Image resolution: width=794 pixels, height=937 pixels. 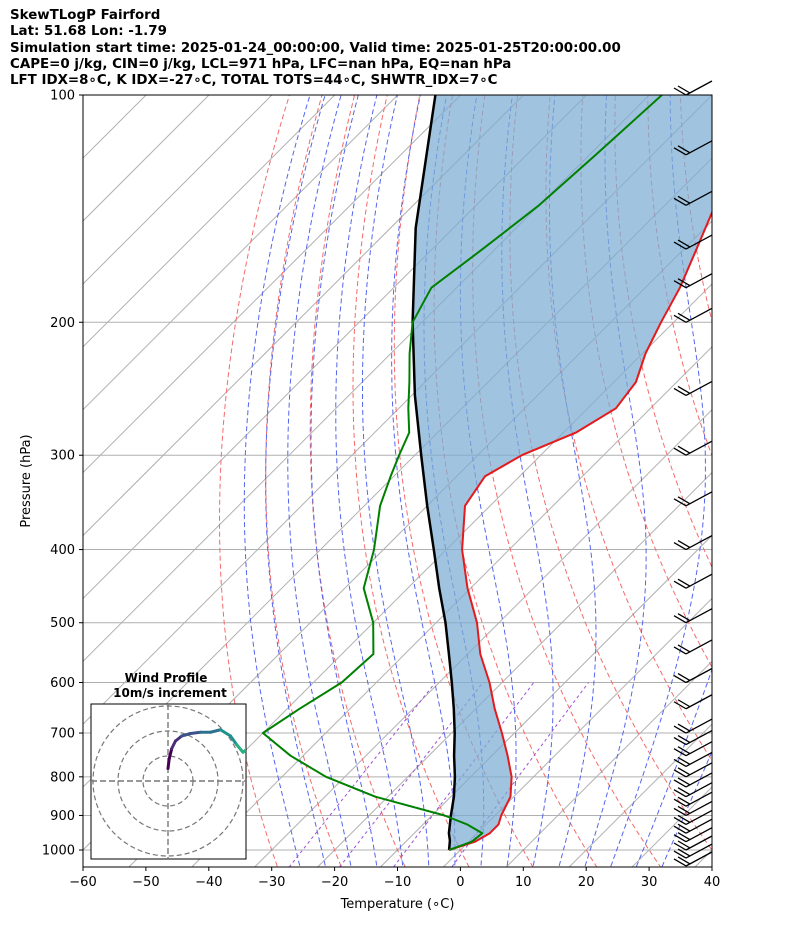 What do you see at coordinates (62, 734) in the screenshot?
I see `y-tick-label: 700` at bounding box center [62, 734].